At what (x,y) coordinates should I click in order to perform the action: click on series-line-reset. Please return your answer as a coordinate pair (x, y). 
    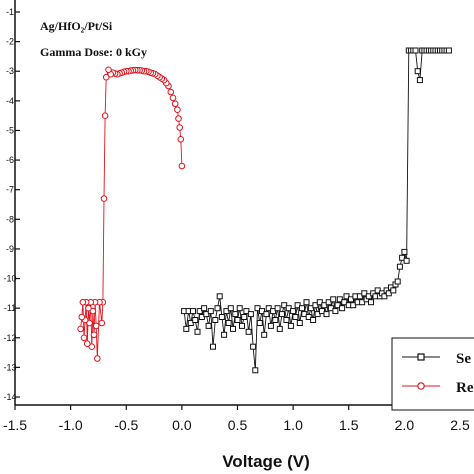
    Looking at the image, I should click on (131, 213).